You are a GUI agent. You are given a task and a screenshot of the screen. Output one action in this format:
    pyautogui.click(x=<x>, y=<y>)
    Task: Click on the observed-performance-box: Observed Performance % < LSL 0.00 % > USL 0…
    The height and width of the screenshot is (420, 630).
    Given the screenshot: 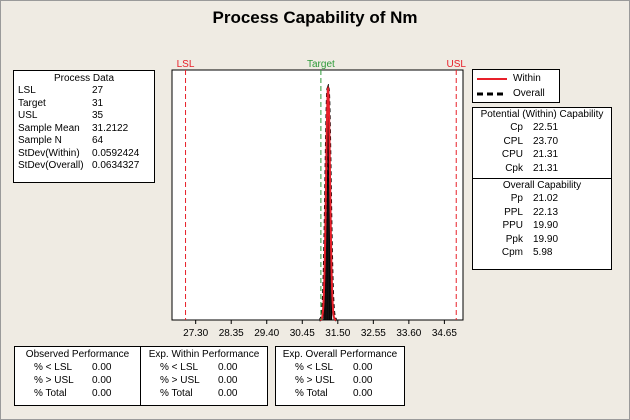 What is the action you would take?
    pyautogui.click(x=77, y=376)
    